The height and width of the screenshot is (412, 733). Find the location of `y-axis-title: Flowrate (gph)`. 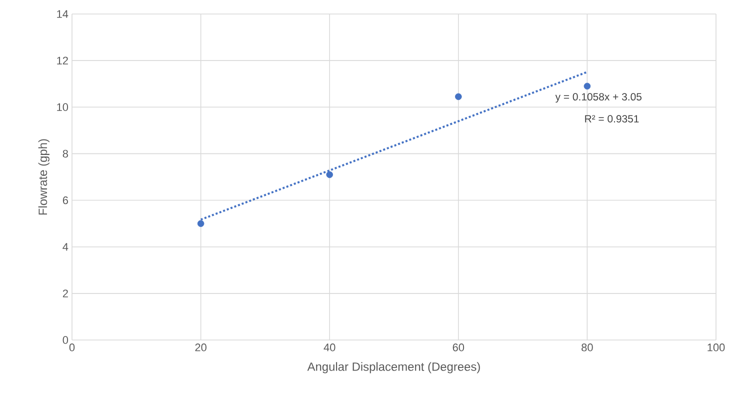

y-axis-title: Flowrate (gph) is located at coordinates (44, 177).